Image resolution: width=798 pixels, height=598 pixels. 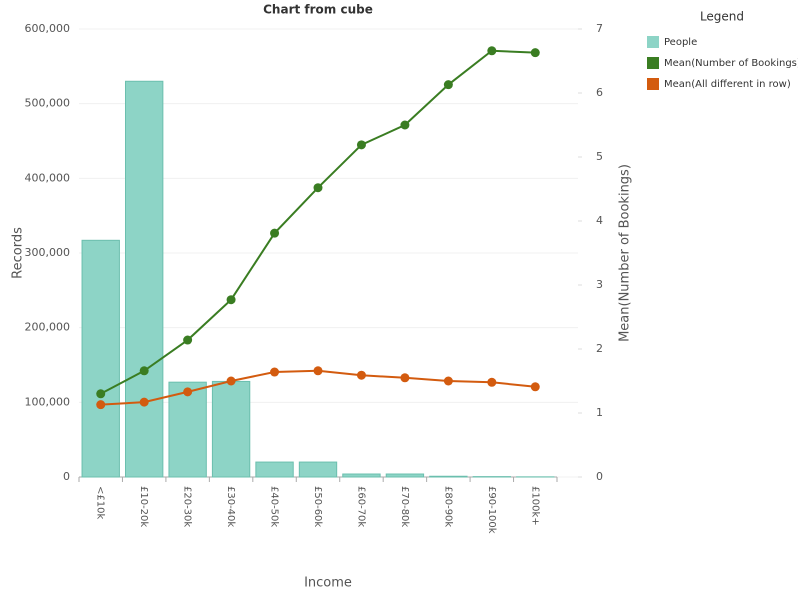 I want to click on y-tick-label: 200,000, so click(x=48, y=327).